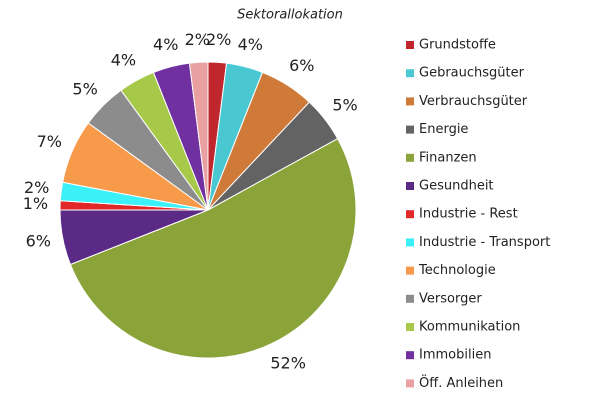 This screenshot has height=403, width=594. What do you see at coordinates (456, 186) in the screenshot?
I see `legend-label: Gesundheit` at bounding box center [456, 186].